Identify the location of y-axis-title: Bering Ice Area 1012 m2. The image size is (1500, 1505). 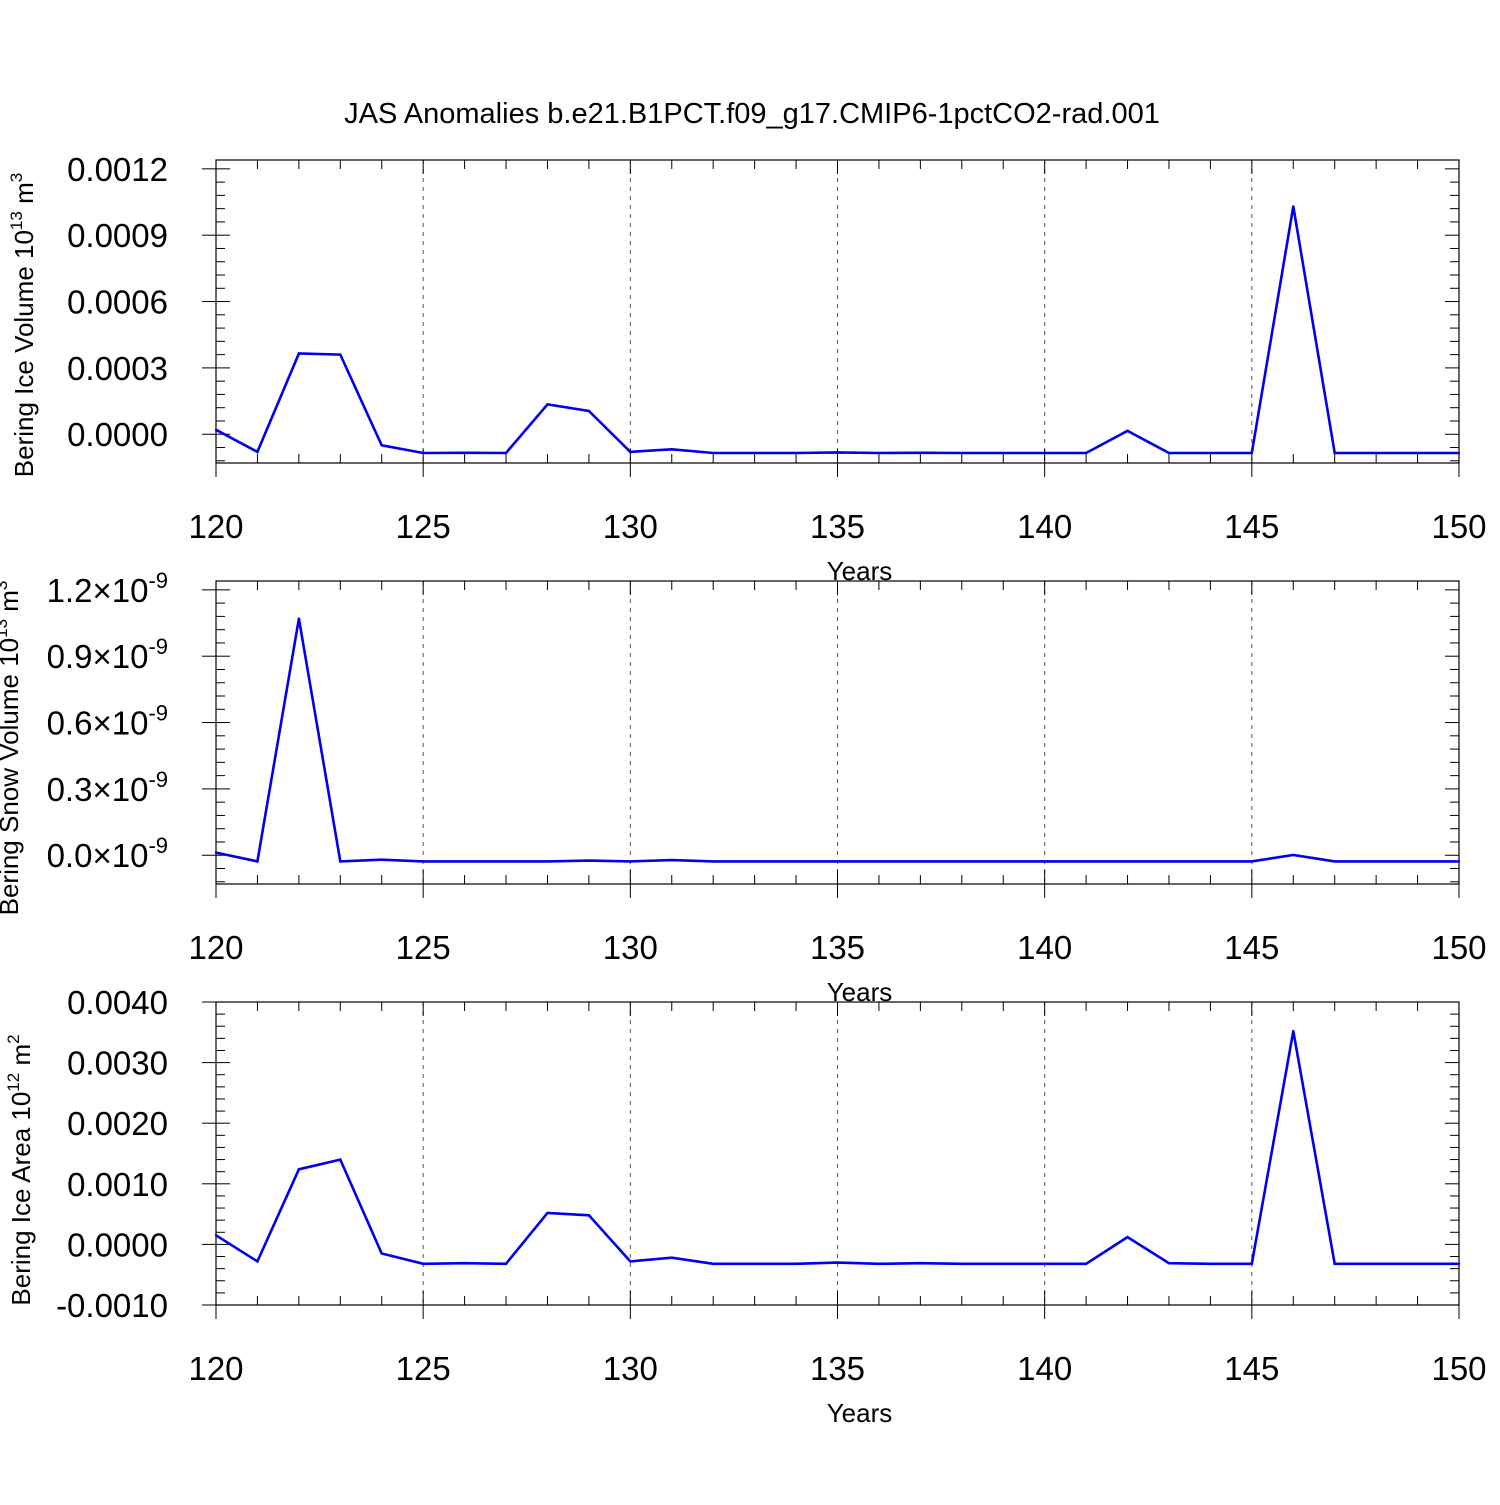
(20, 1169).